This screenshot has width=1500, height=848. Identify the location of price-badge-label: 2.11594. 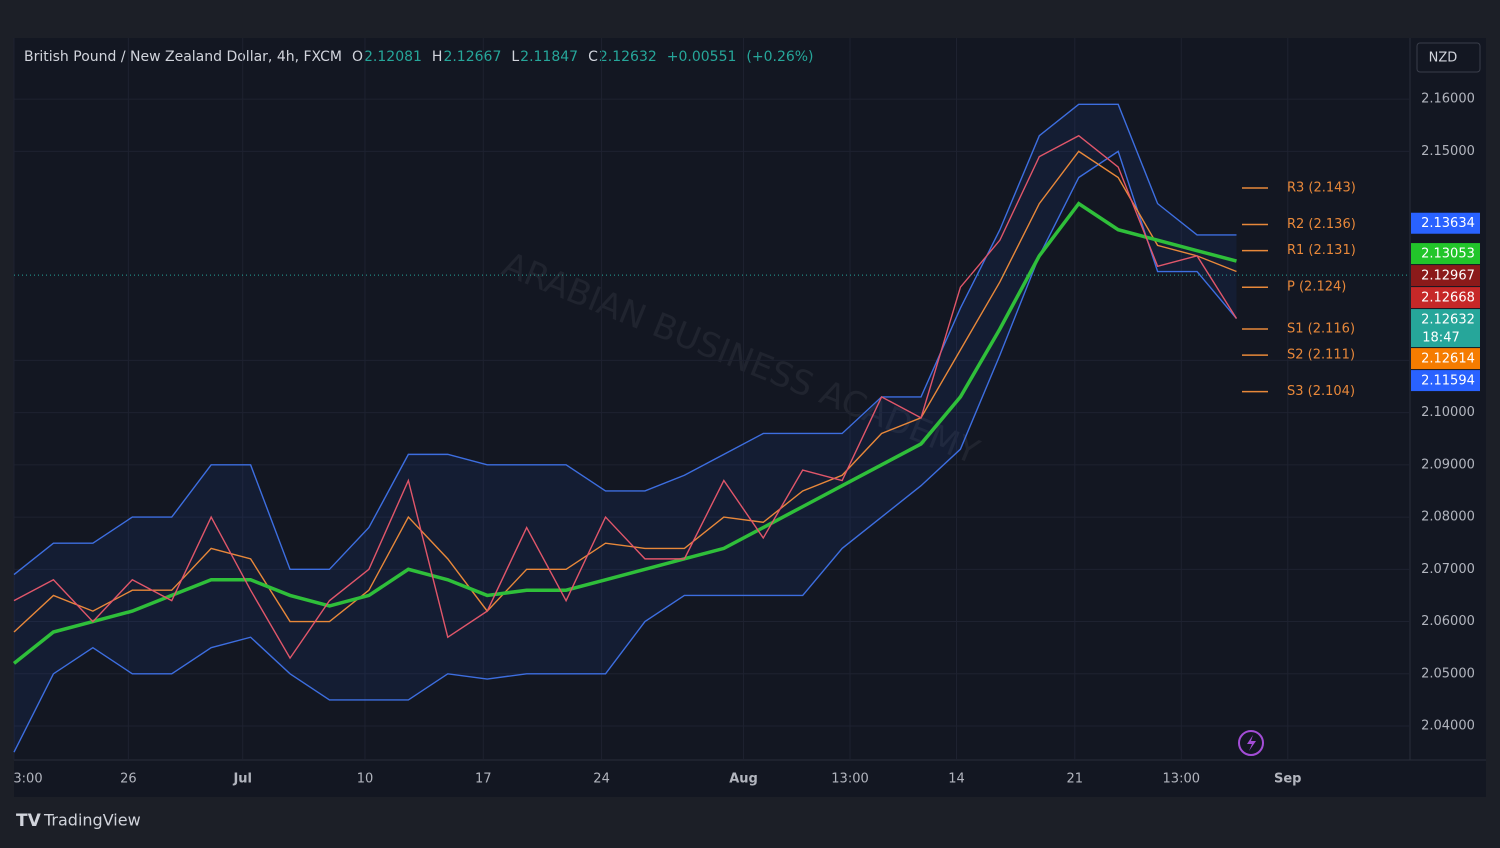
(1448, 381).